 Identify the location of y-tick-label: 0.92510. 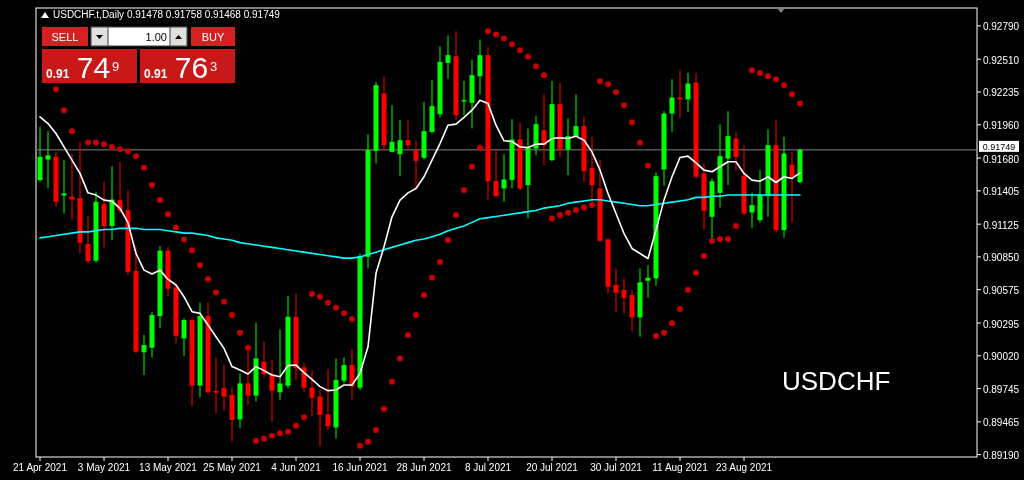
(1001, 60).